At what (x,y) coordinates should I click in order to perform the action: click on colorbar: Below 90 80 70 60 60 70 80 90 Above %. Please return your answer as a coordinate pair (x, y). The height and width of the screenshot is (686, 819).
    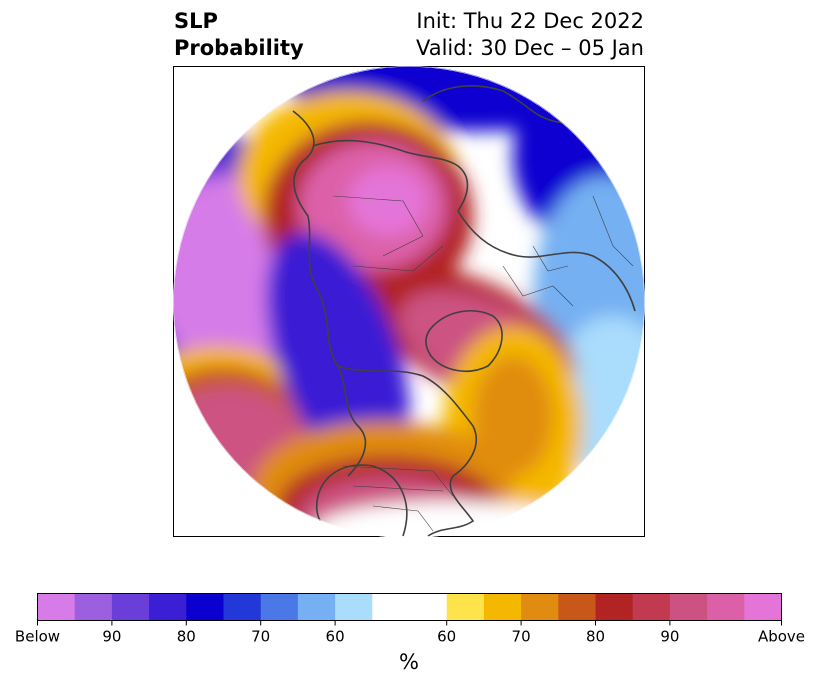
    Looking at the image, I should click on (410, 633).